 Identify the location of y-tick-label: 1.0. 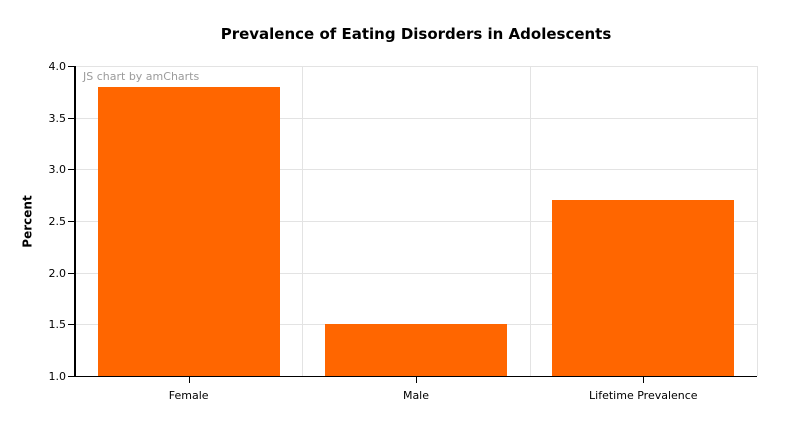
(57, 376).